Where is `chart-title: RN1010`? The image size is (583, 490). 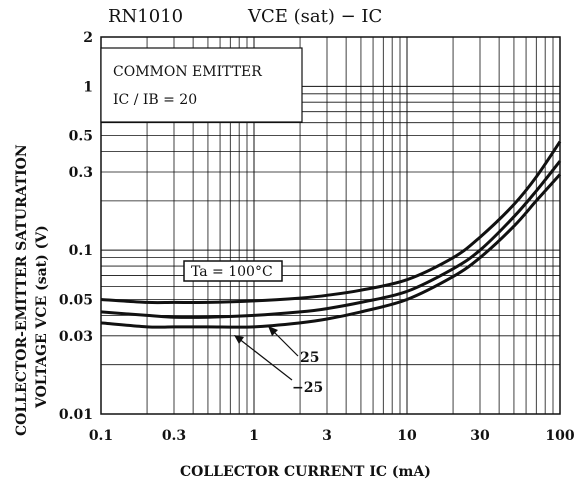
chart-title: RN1010 is located at coordinates (145, 16).